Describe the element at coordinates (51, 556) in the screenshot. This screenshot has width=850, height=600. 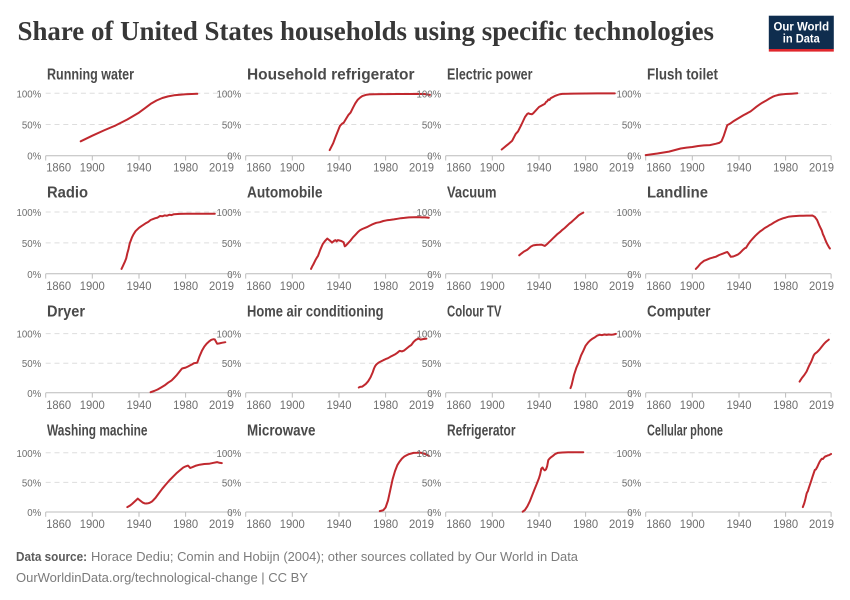
I see `svg-text: Data source:` at that location.